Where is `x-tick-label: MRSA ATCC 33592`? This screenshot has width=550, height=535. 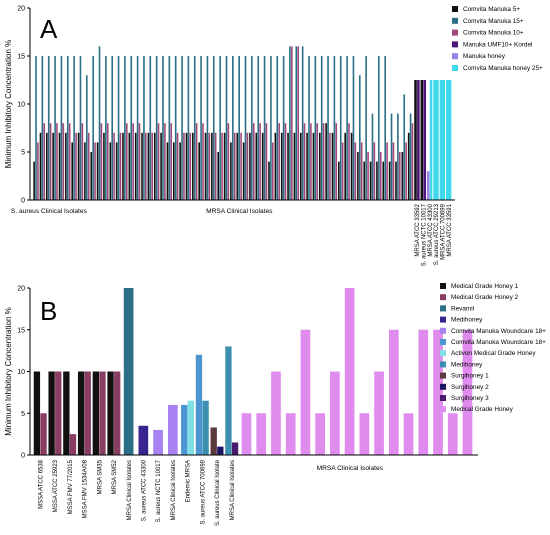 x-tick-label: MRSA ATCC 33592 is located at coordinates (418, 229).